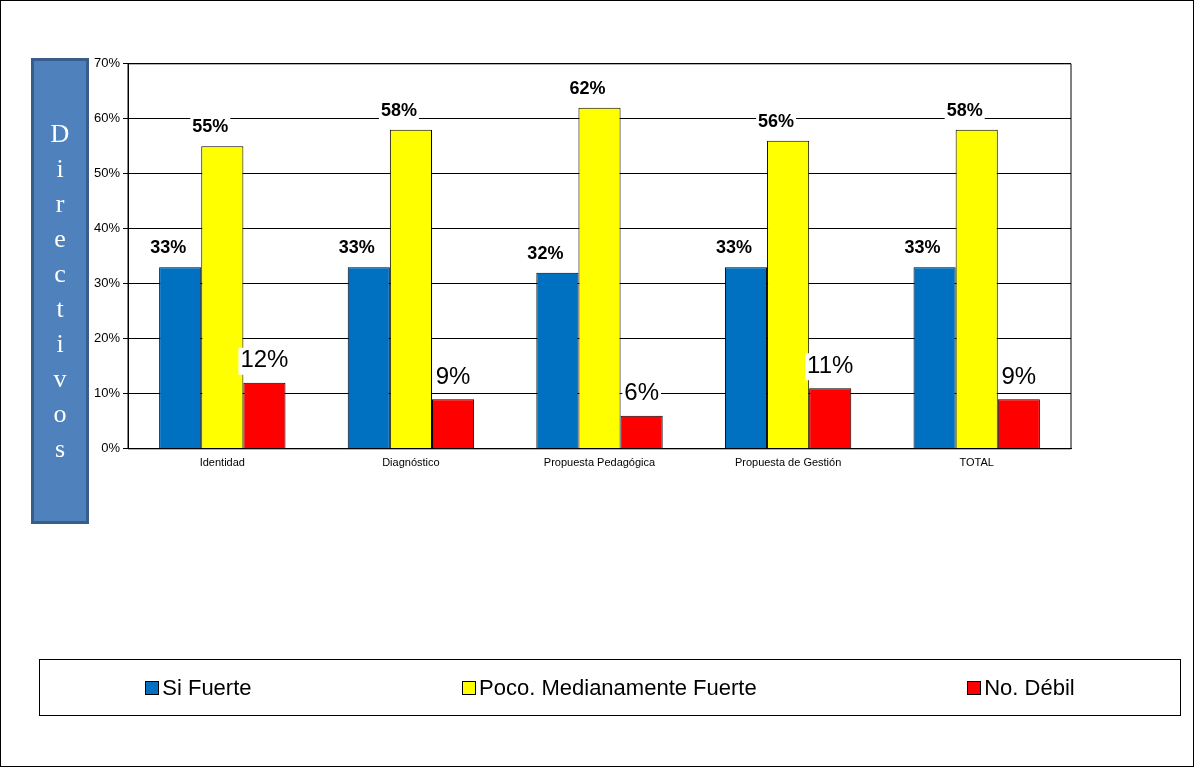 The width and height of the screenshot is (1194, 767). I want to click on y-tick-label: 20%, so click(107, 338).